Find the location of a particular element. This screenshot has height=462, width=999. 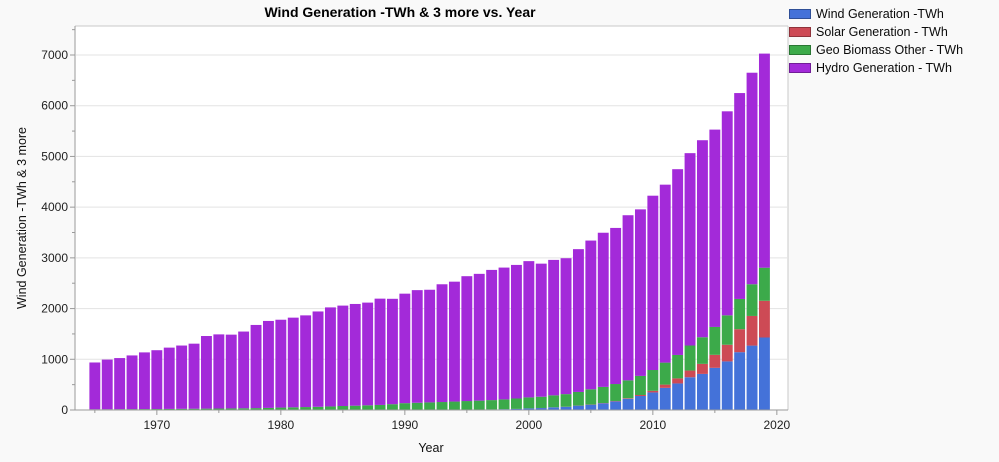

legend-item: Hydro Generation - TWh is located at coordinates (876, 68).